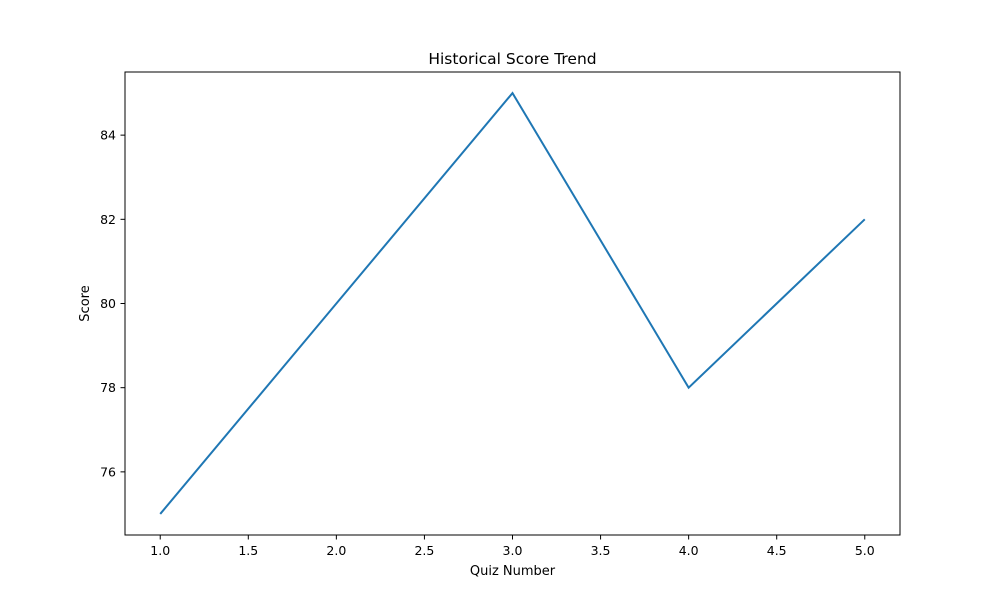 Image resolution: width=1000 pixels, height=600 pixels. What do you see at coordinates (85, 303) in the screenshot?
I see `y-axis-label: Score` at bounding box center [85, 303].